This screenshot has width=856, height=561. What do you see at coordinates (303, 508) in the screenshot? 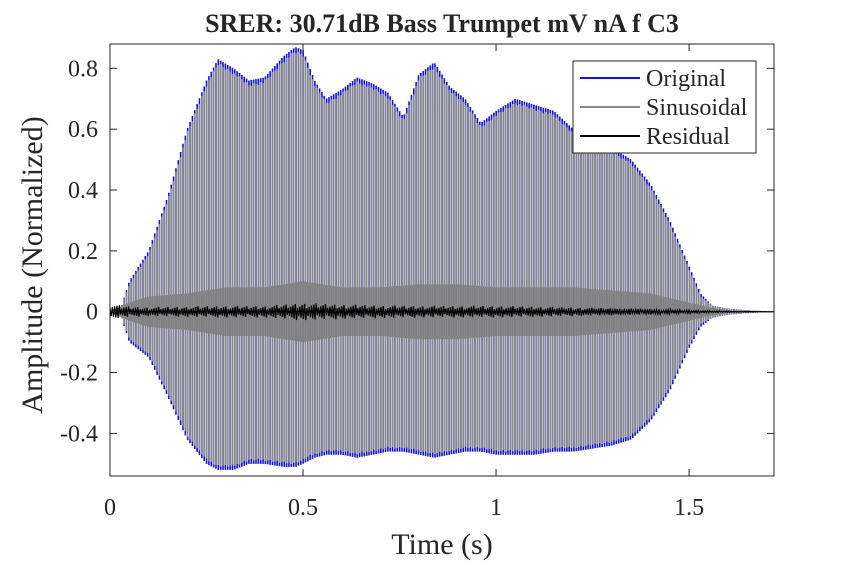
I see `x-tick-label: 0.5` at bounding box center [303, 508].